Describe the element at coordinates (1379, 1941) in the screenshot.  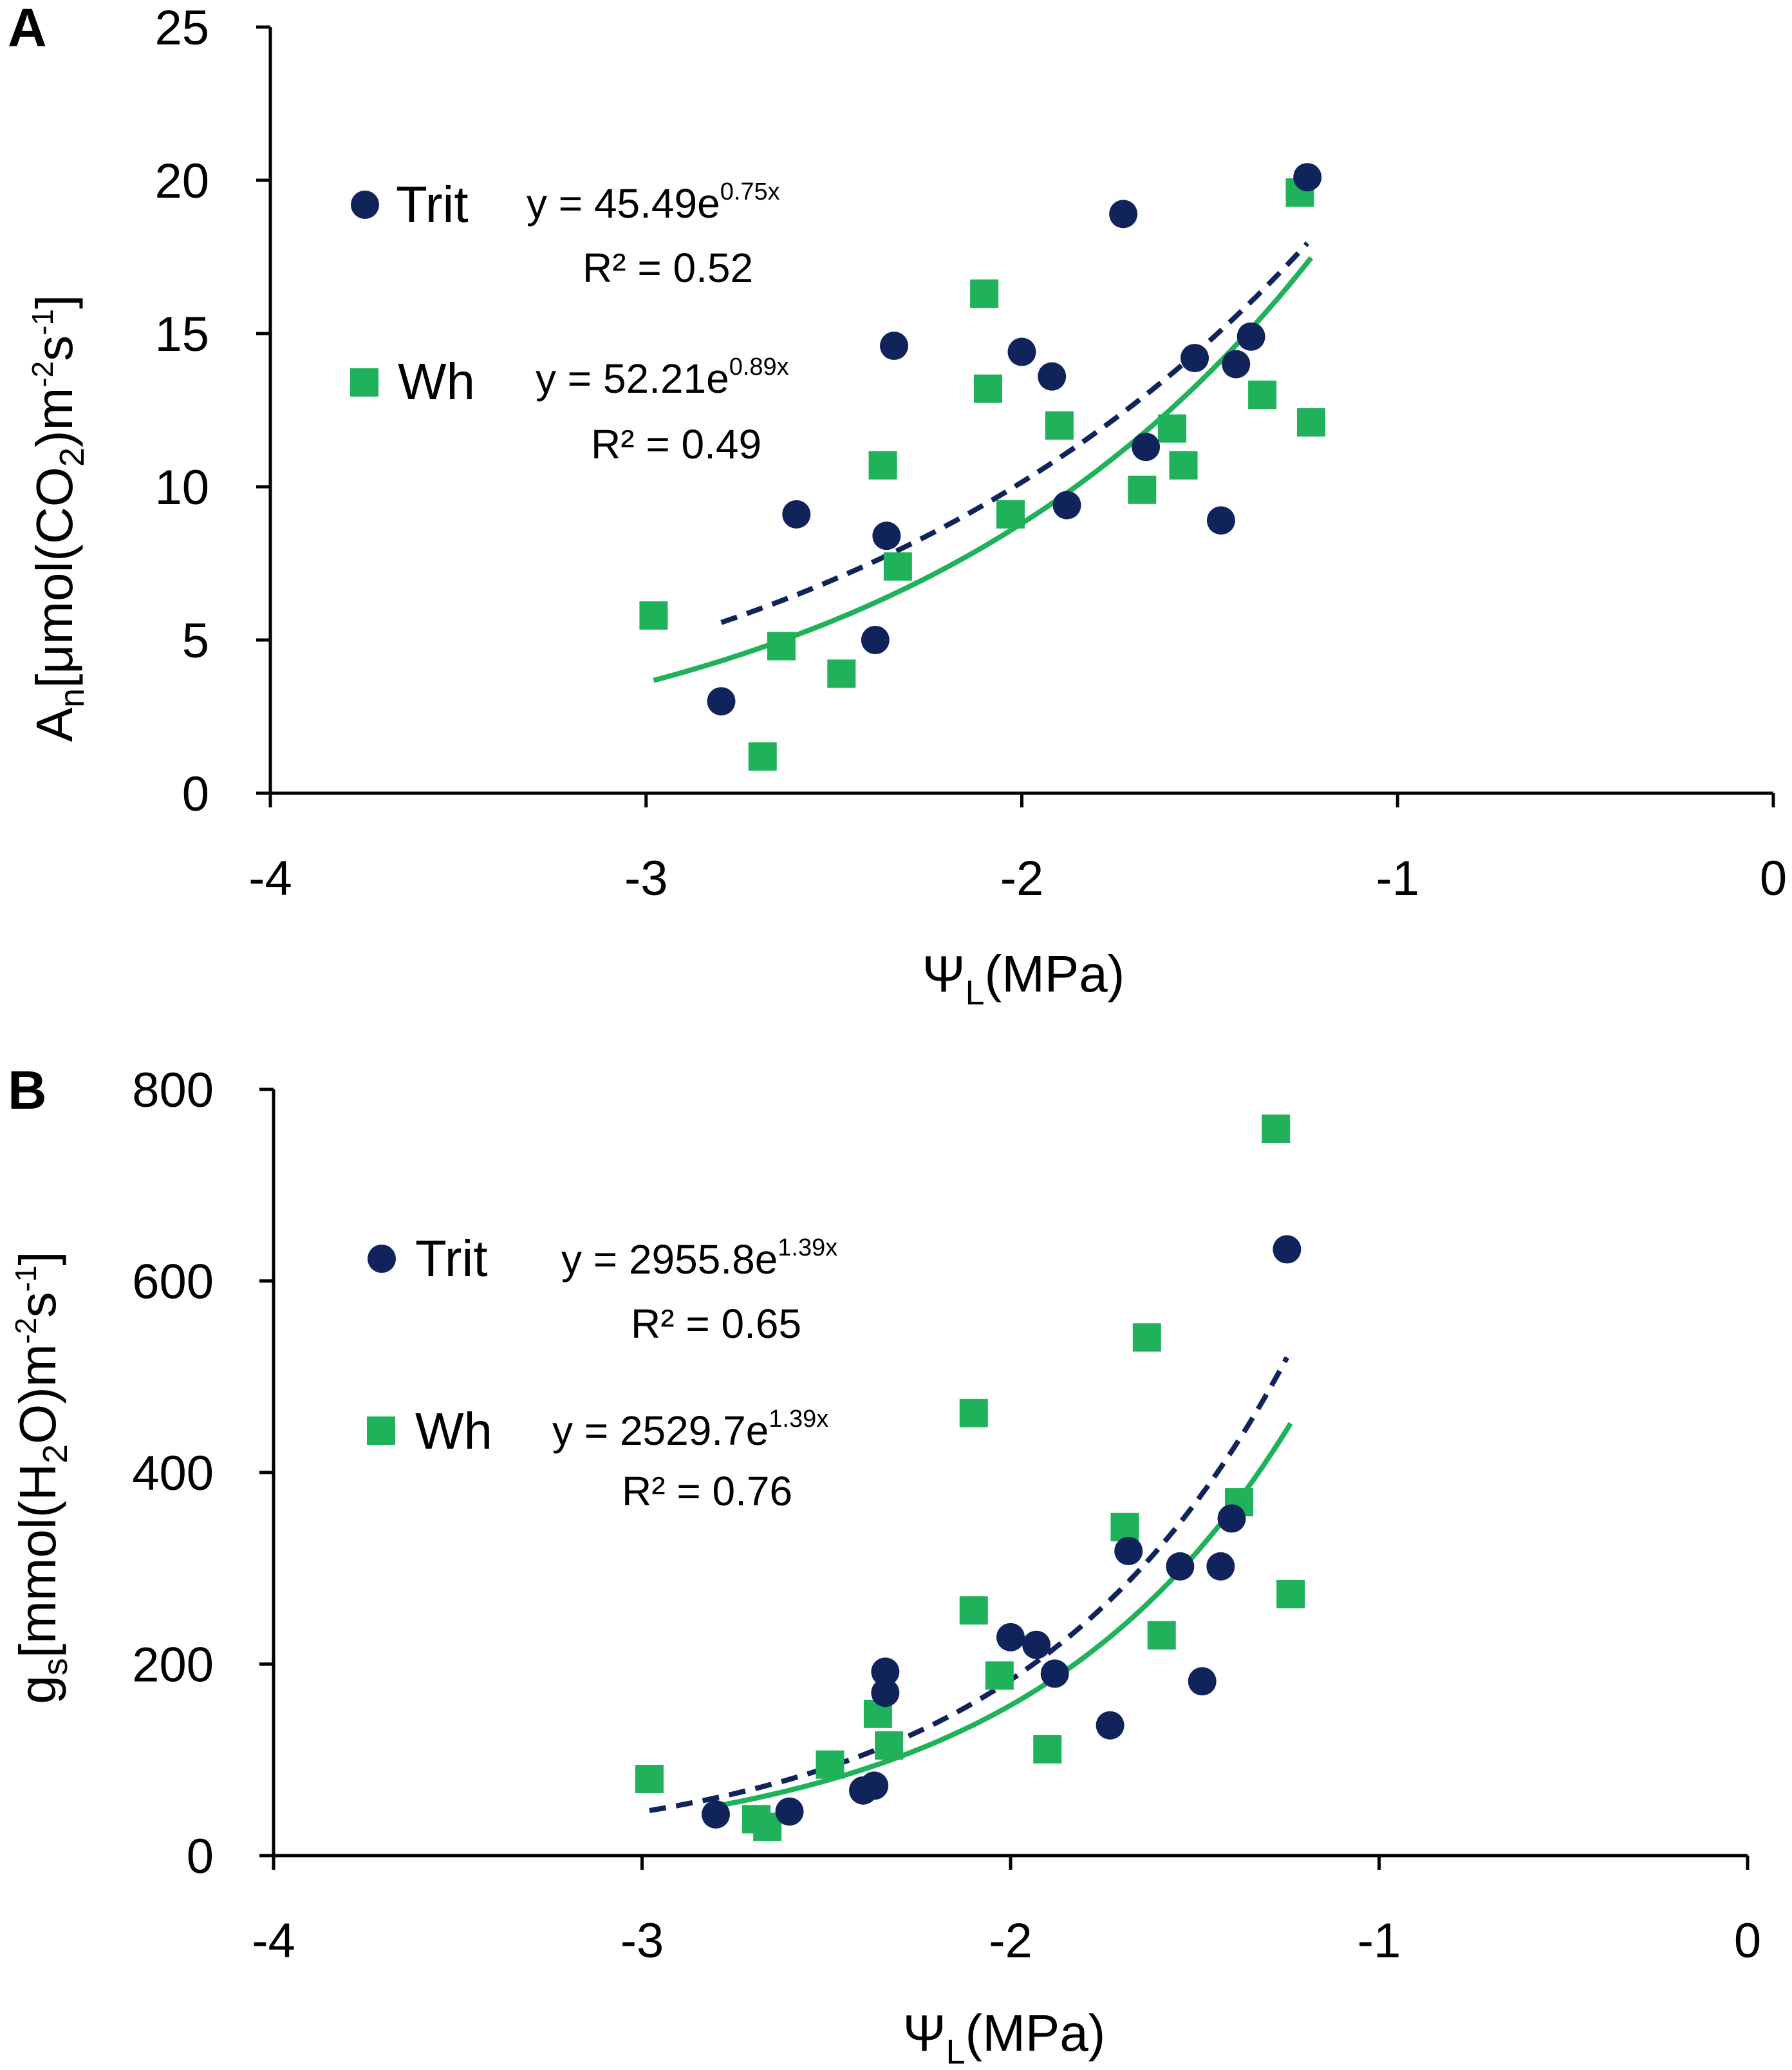
I see `panel-b-x-tick-label: -1` at that location.